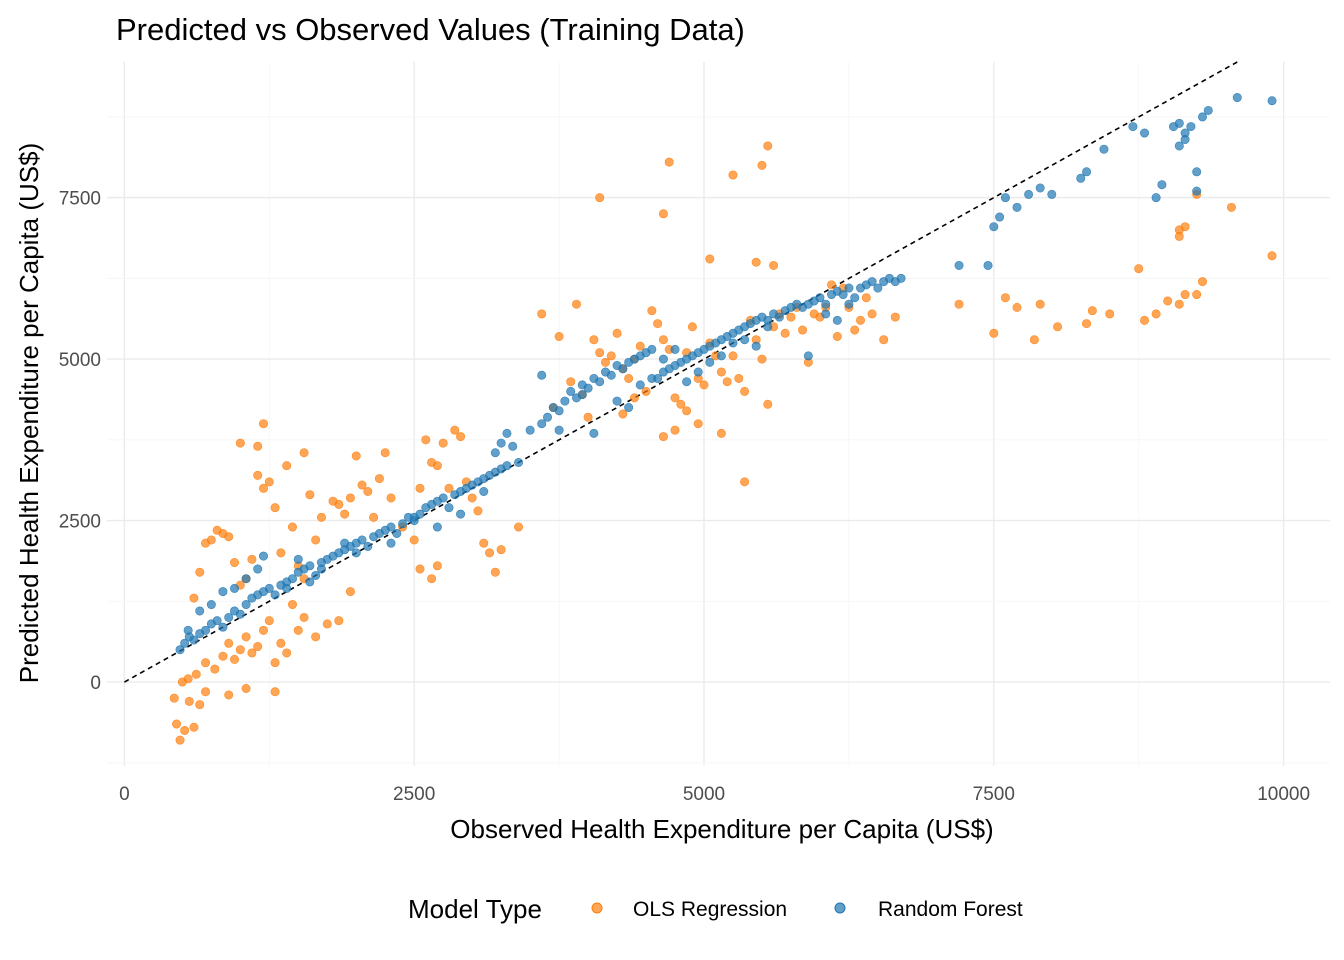  I want to click on x-axis-ticks: 0 2500 5000 7500 10000, so click(714, 794).